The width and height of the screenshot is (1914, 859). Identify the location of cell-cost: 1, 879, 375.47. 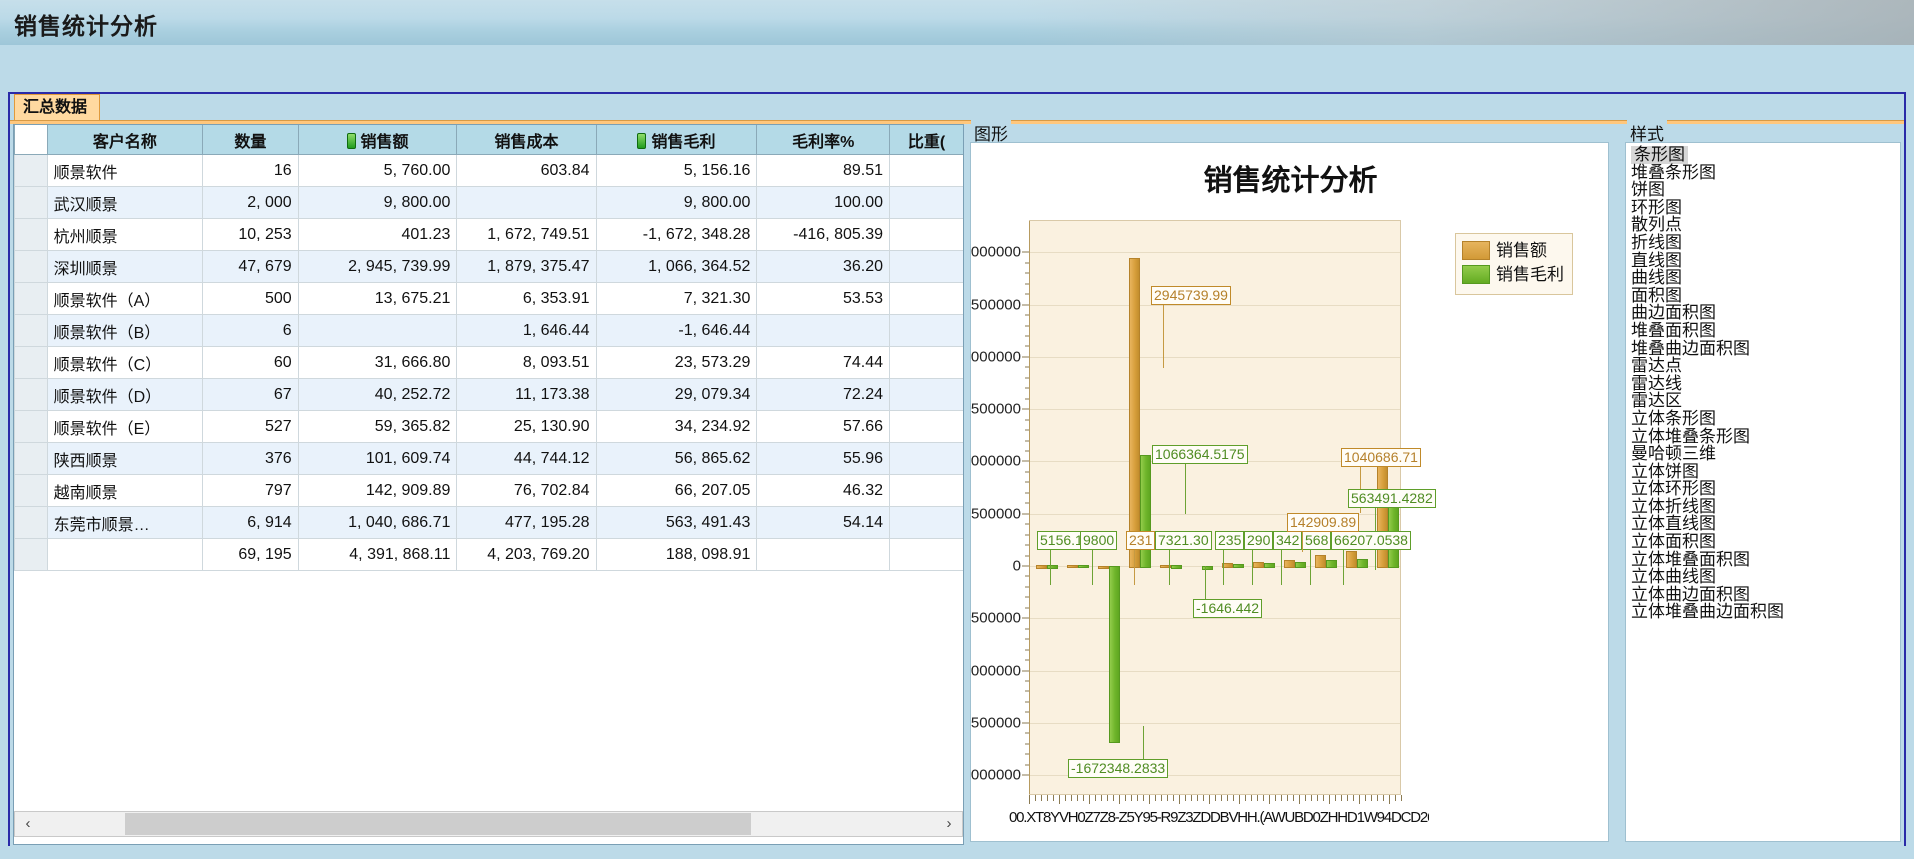
(526, 266).